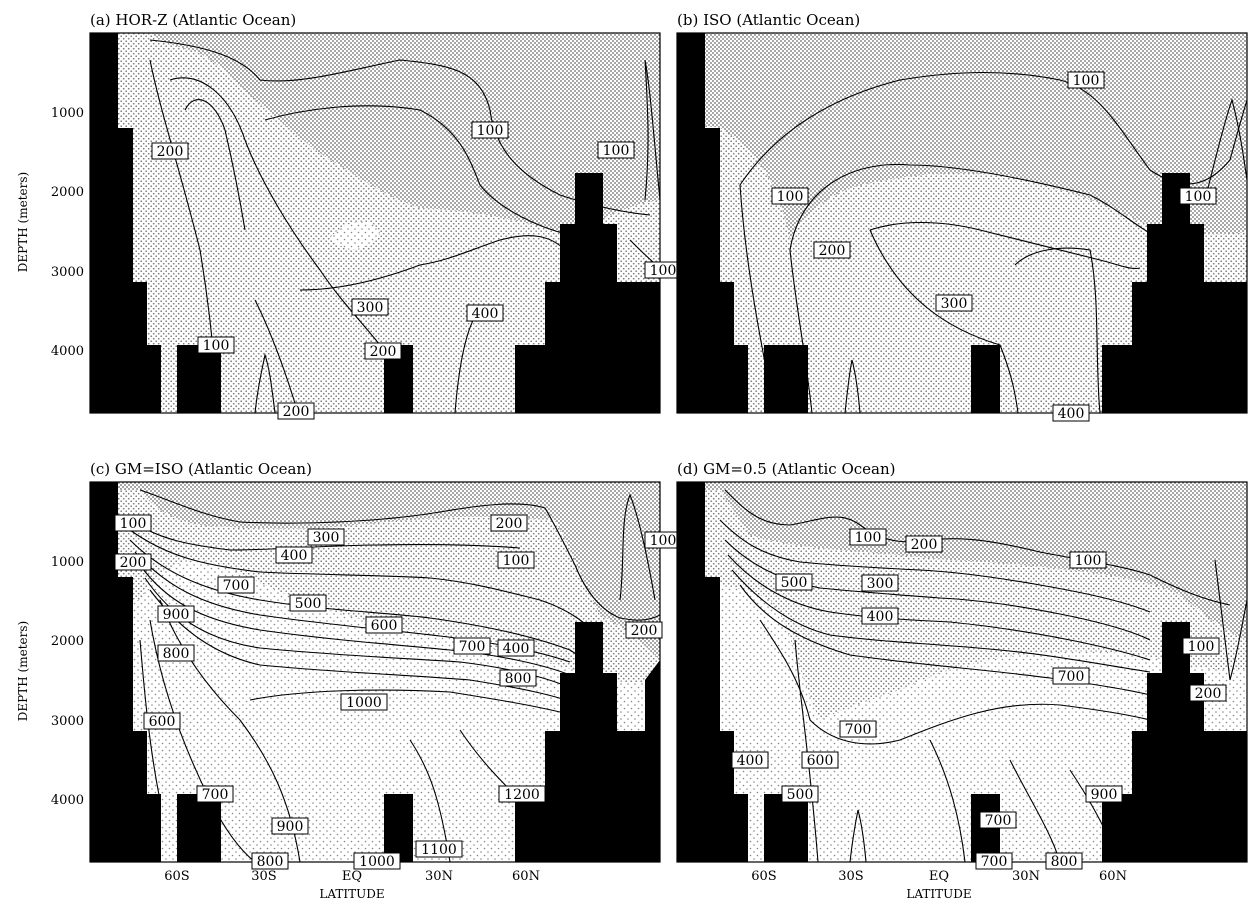  Describe the element at coordinates (1174, 293) in the screenshot. I see `panel-b-land-north` at that location.